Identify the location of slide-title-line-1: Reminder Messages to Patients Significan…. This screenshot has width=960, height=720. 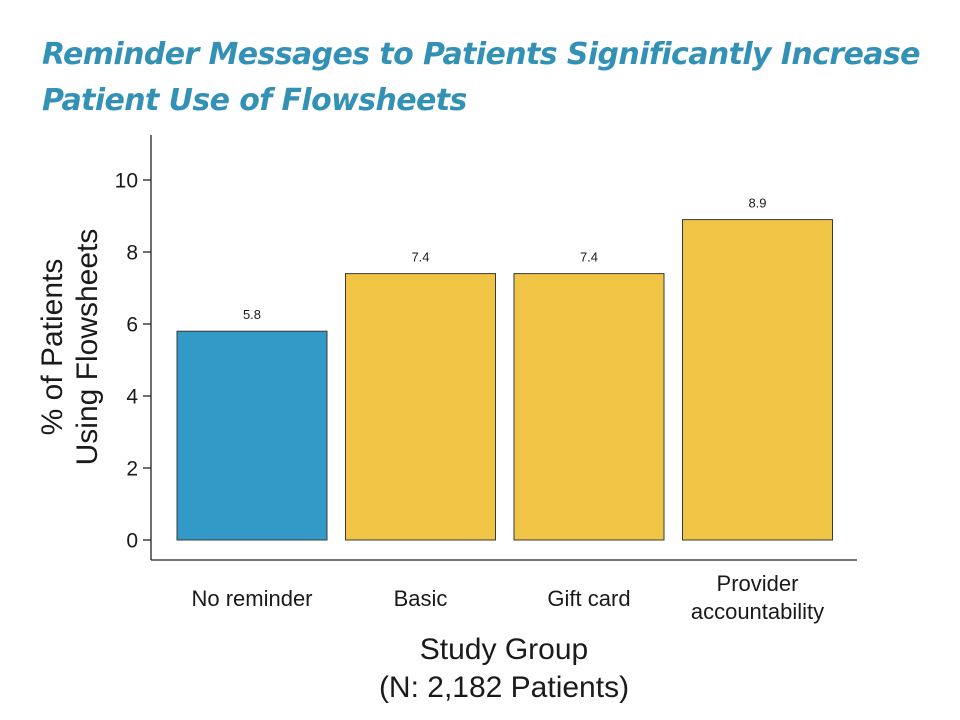
(481, 54).